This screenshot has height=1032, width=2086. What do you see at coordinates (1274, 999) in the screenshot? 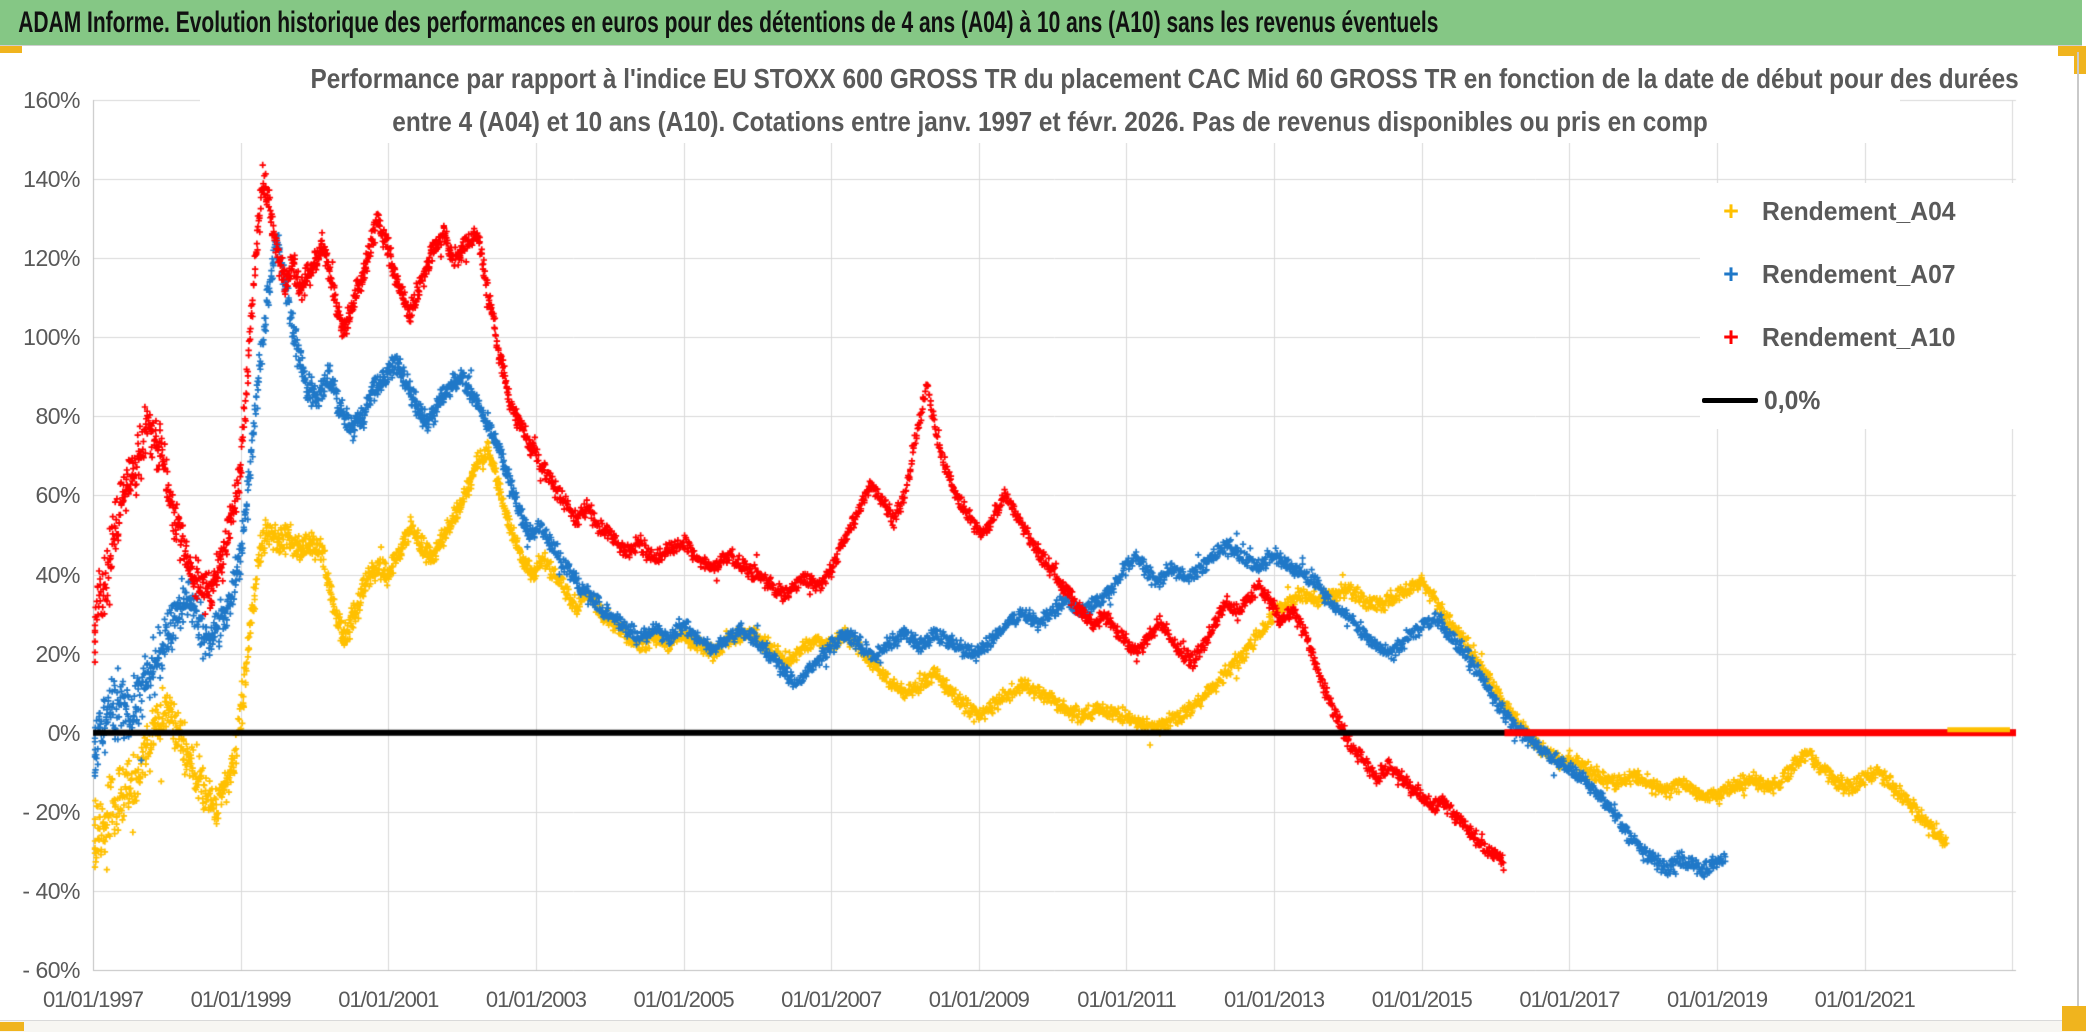
I see `x-tick-label: 01/01/2013` at bounding box center [1274, 999].